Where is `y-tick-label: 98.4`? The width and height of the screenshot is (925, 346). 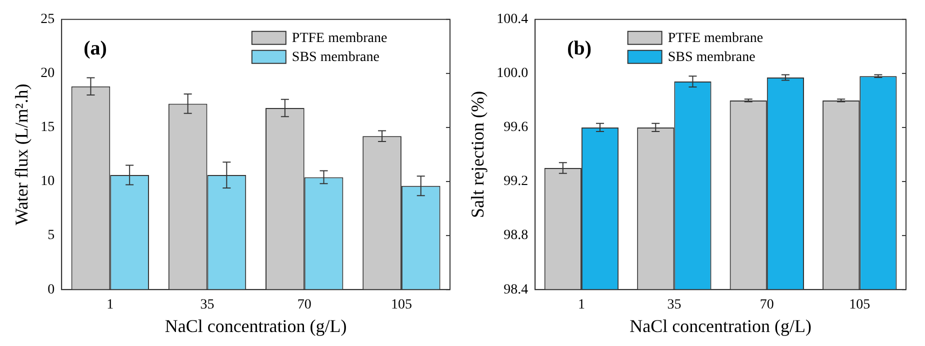
y-tick-label: 98.4 is located at coordinates (516, 290).